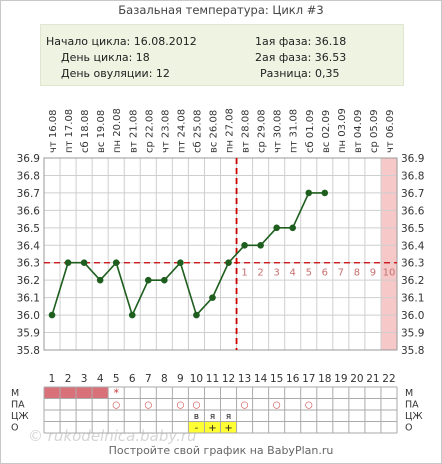 This screenshot has height=464, width=442. I want to click on x-date-label: ср 22.08, so click(149, 131).